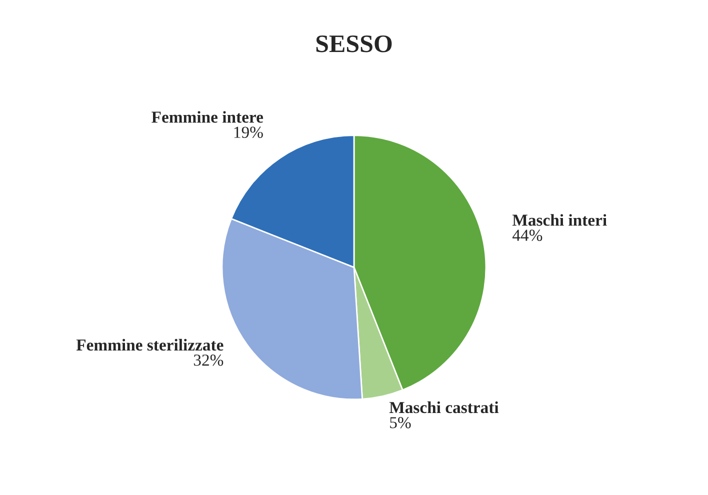  What do you see at coordinates (527, 235) in the screenshot?
I see `data-label: 44%` at bounding box center [527, 235].